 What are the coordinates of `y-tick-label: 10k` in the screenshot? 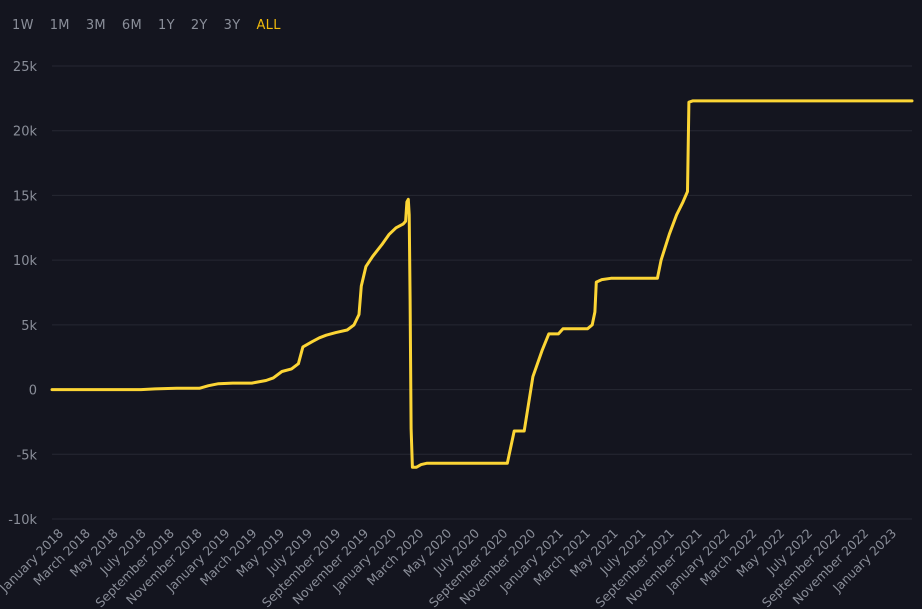 It's located at (25, 261).